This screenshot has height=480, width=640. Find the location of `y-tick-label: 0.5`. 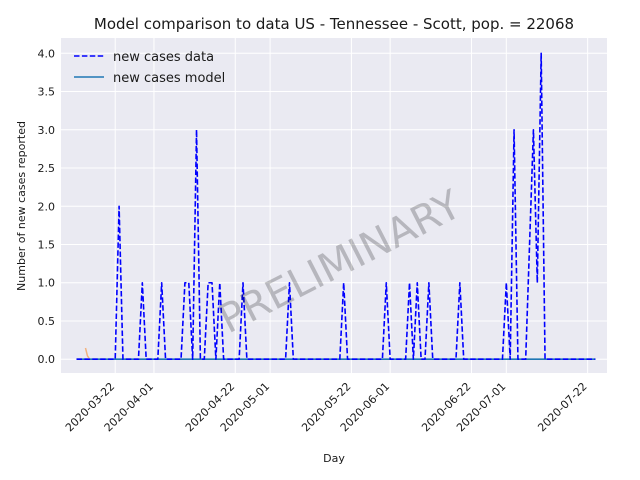

y-tick-label: 0.5 is located at coordinates (47, 321).